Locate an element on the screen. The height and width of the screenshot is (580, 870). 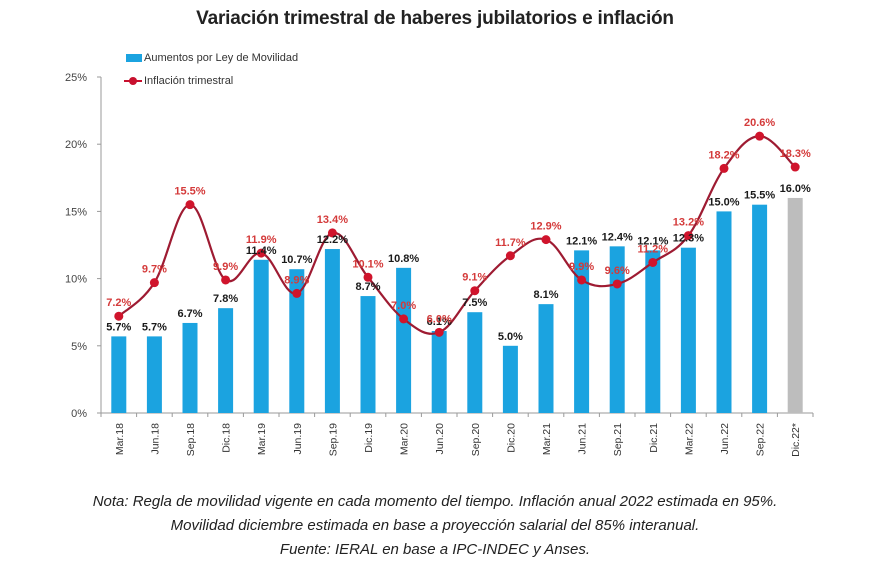
x-tick-label: Mar.18 is located at coordinates (120, 439).